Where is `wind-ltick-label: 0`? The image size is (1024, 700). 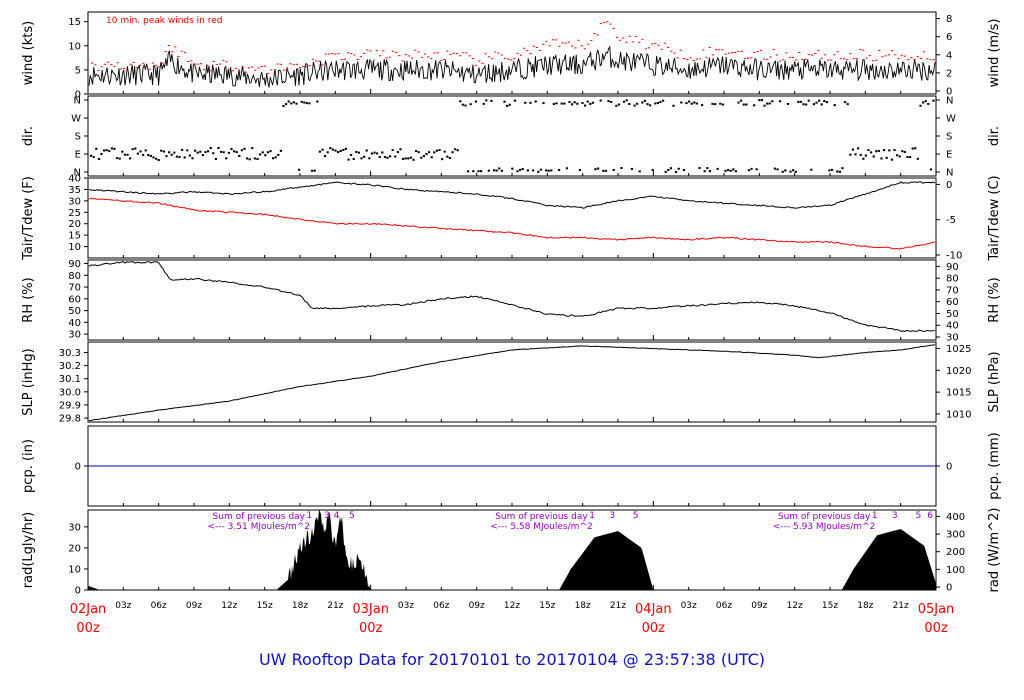 wind-ltick-label: 0 is located at coordinates (78, 95).